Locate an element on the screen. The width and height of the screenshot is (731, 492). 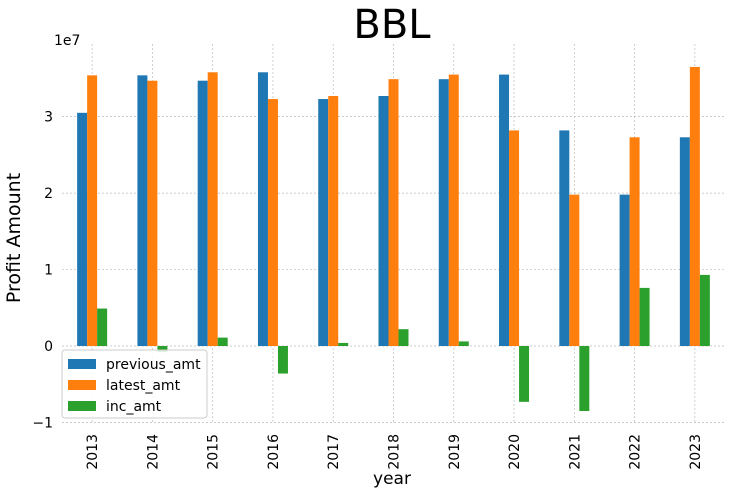
y-tick-label: 2 is located at coordinates (48, 194).